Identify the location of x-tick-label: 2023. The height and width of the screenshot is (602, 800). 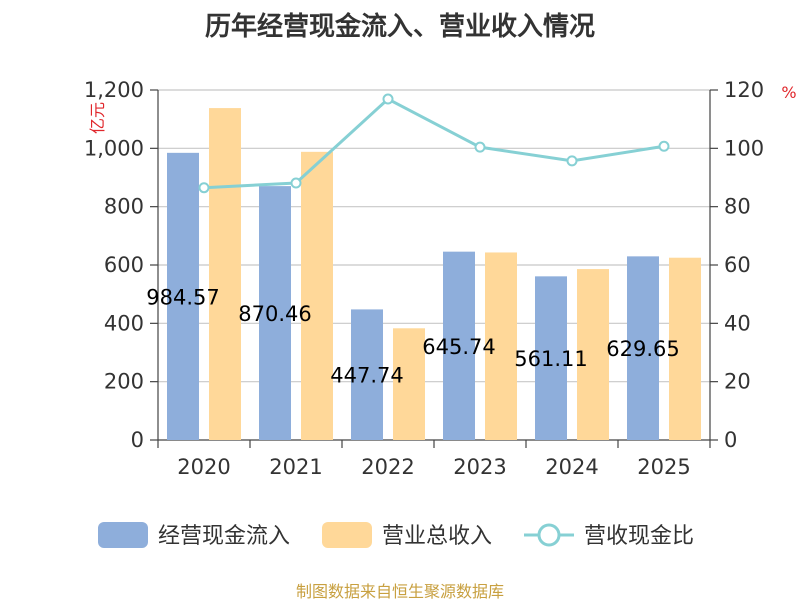
(479, 467).